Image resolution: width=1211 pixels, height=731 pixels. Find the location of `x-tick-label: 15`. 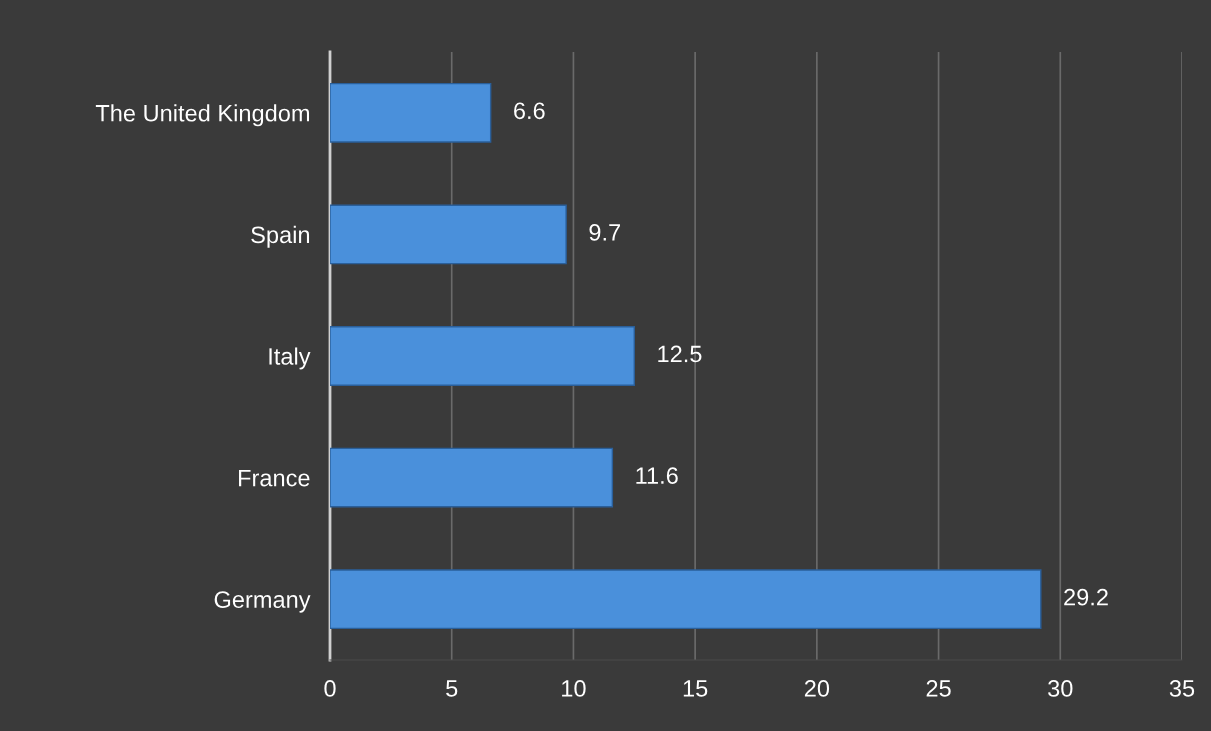

x-tick-label: 15 is located at coordinates (695, 688).